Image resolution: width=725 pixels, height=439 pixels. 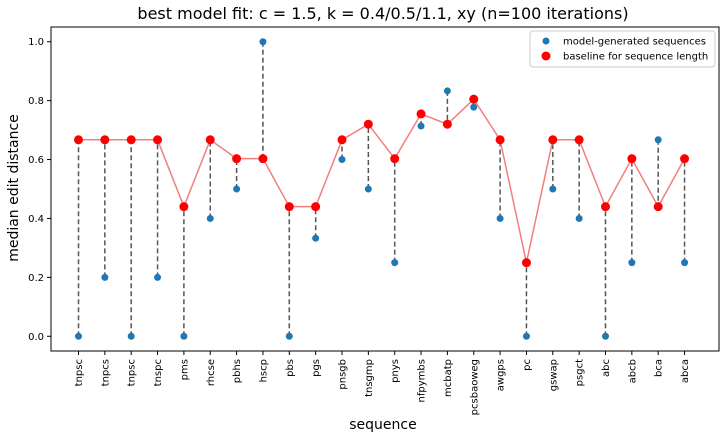 What do you see at coordinates (263, 370) in the screenshot?
I see `x-tick-label: hscp` at bounding box center [263, 370].